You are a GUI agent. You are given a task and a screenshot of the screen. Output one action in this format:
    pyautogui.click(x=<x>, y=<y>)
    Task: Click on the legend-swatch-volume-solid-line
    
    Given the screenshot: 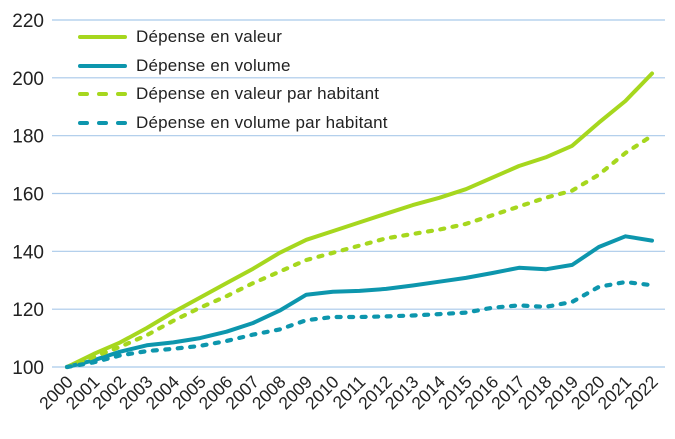 What is the action you would take?
    pyautogui.click(x=102, y=65)
    